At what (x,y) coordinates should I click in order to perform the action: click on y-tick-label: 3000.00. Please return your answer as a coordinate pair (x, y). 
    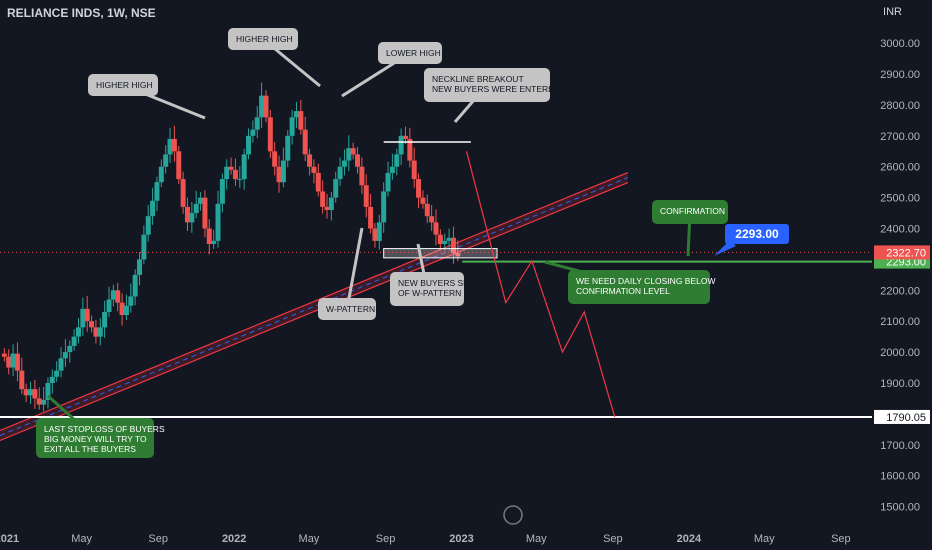
    Looking at the image, I should click on (900, 44).